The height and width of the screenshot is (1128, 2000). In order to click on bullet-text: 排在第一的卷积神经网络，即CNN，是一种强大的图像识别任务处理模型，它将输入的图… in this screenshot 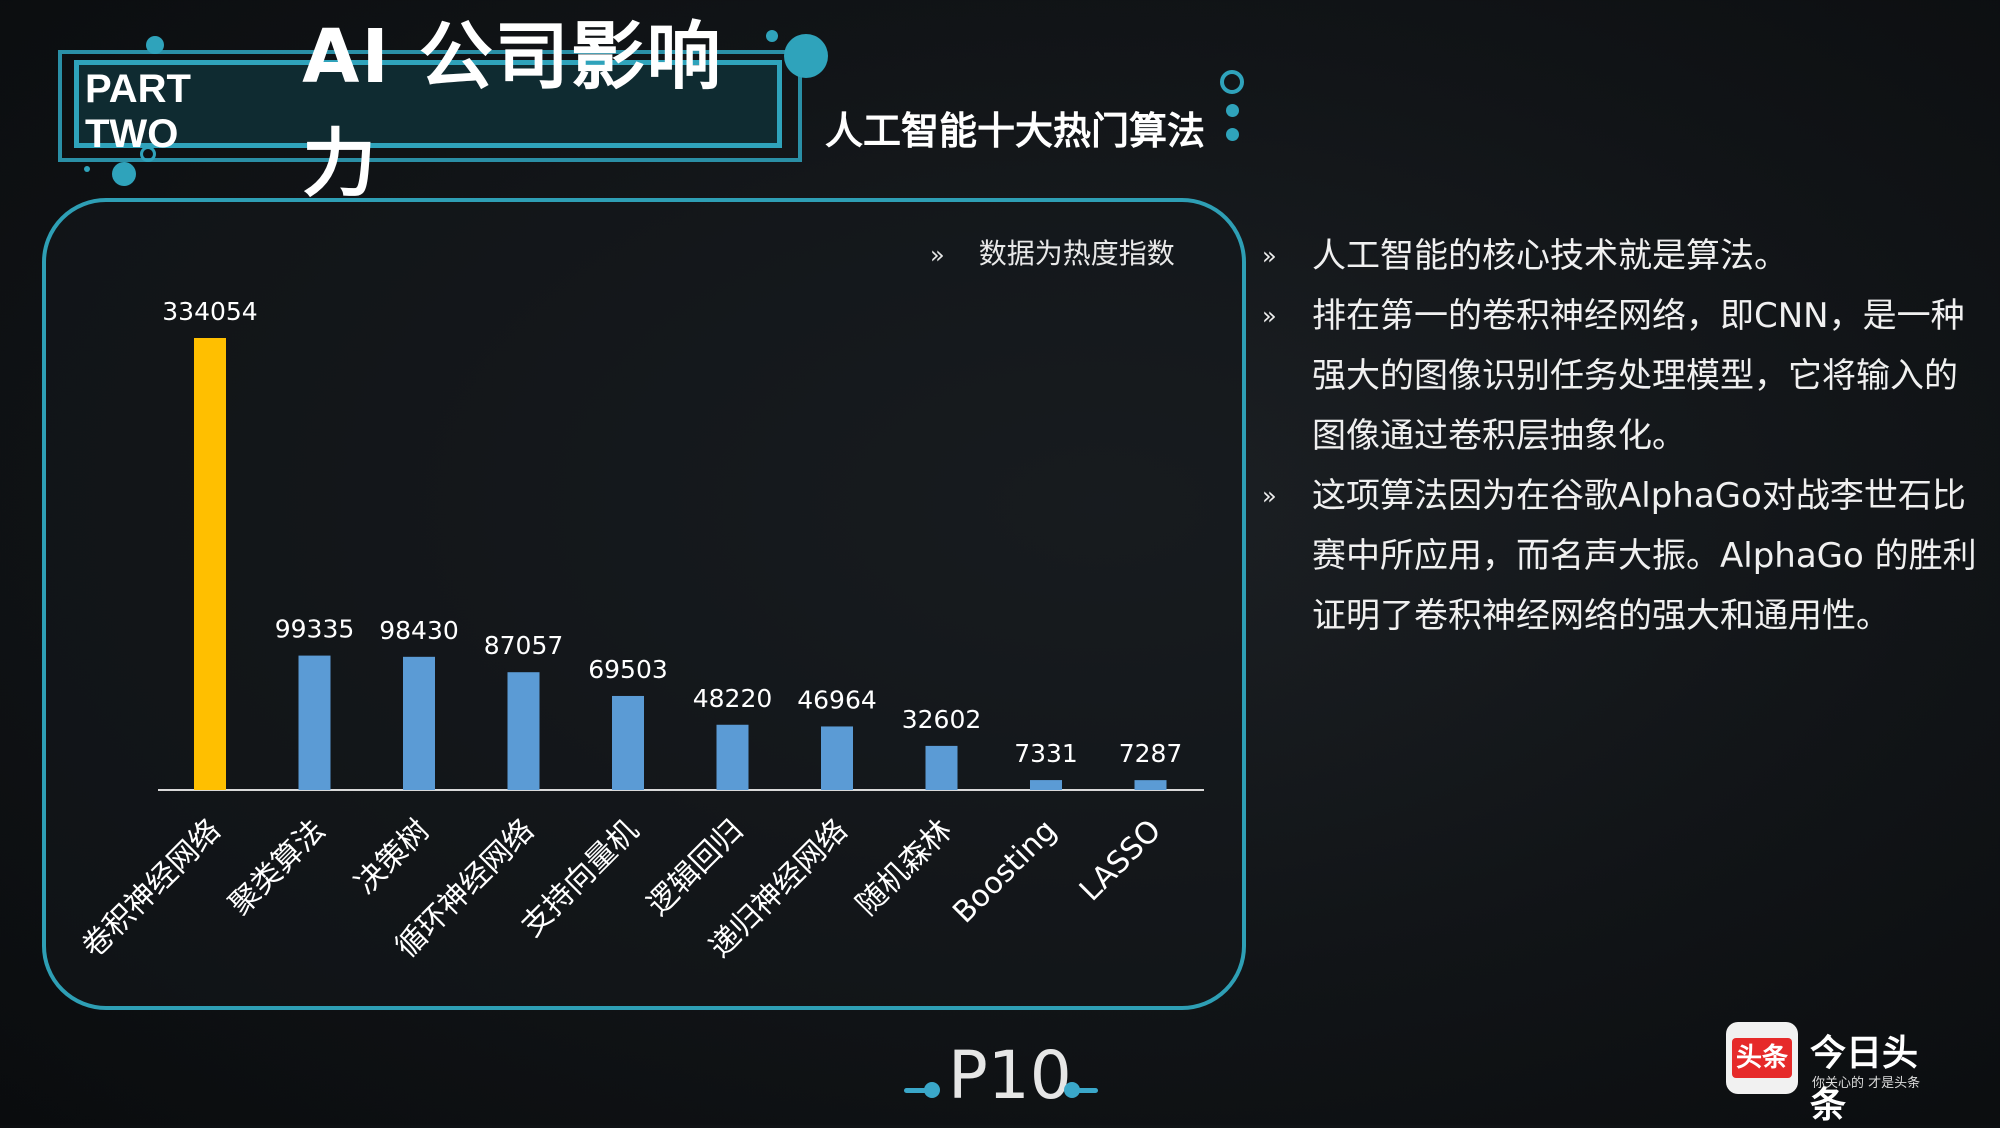, I will do `click(1638, 376)`.